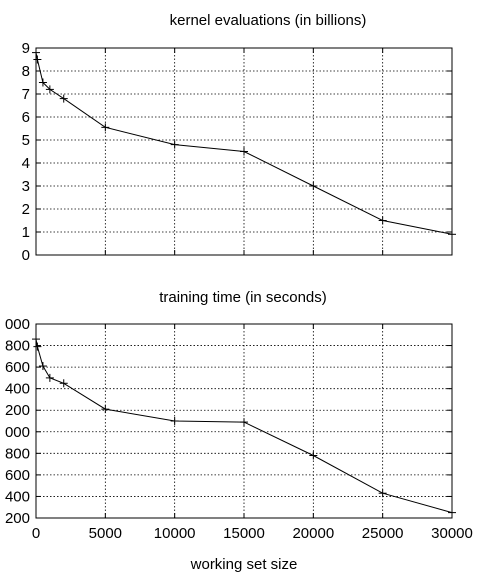 Image resolution: width=482 pixels, height=577 pixels. What do you see at coordinates (26, 117) in the screenshot?
I see `y-tick-label: 6` at bounding box center [26, 117].